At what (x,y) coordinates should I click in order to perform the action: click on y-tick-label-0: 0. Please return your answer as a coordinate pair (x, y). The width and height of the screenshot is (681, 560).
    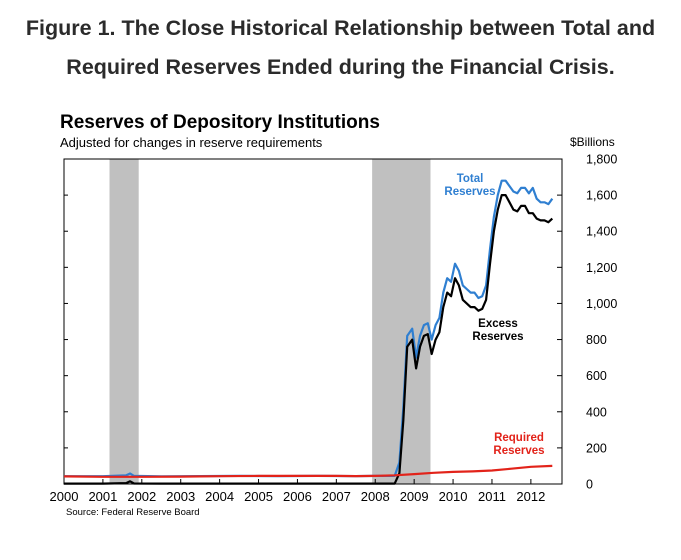
    Looking at the image, I should click on (589, 485).